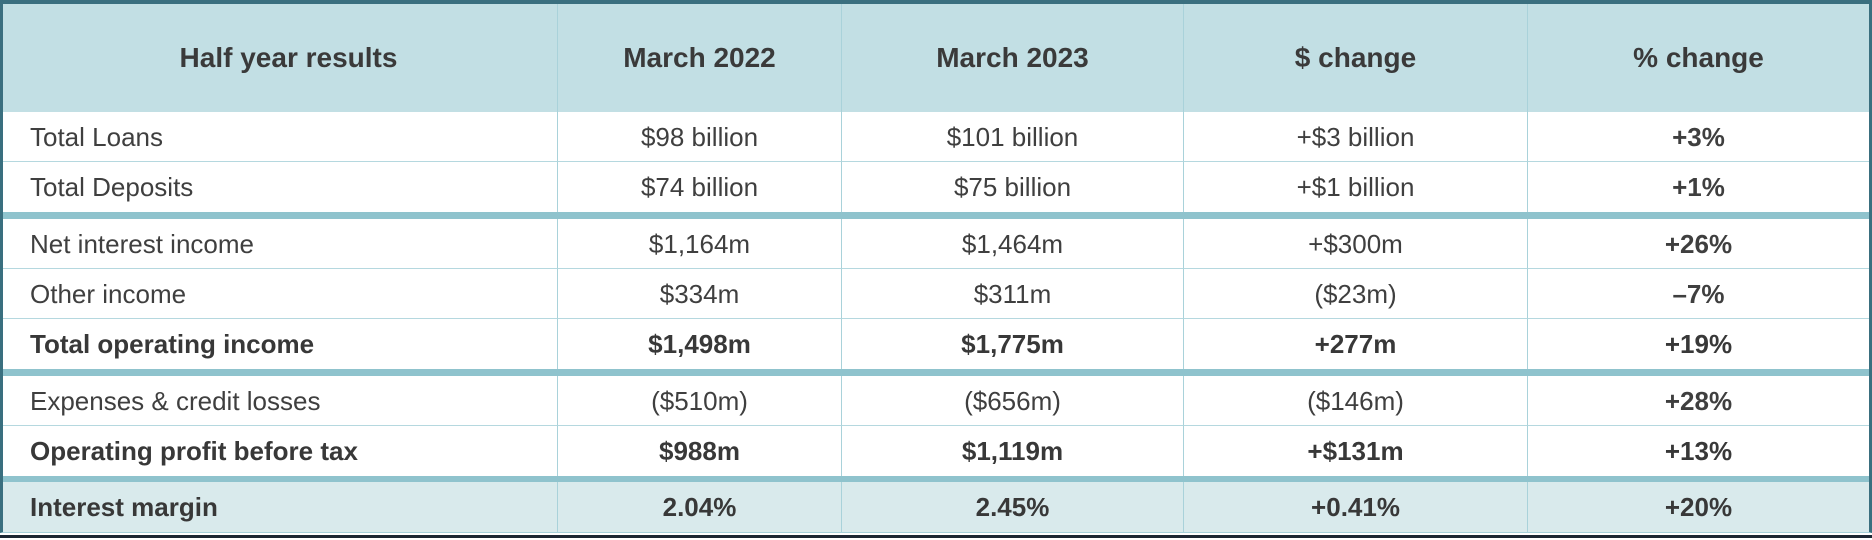  What do you see at coordinates (700, 401) in the screenshot?
I see `march-2022-cell: ($510m)` at bounding box center [700, 401].